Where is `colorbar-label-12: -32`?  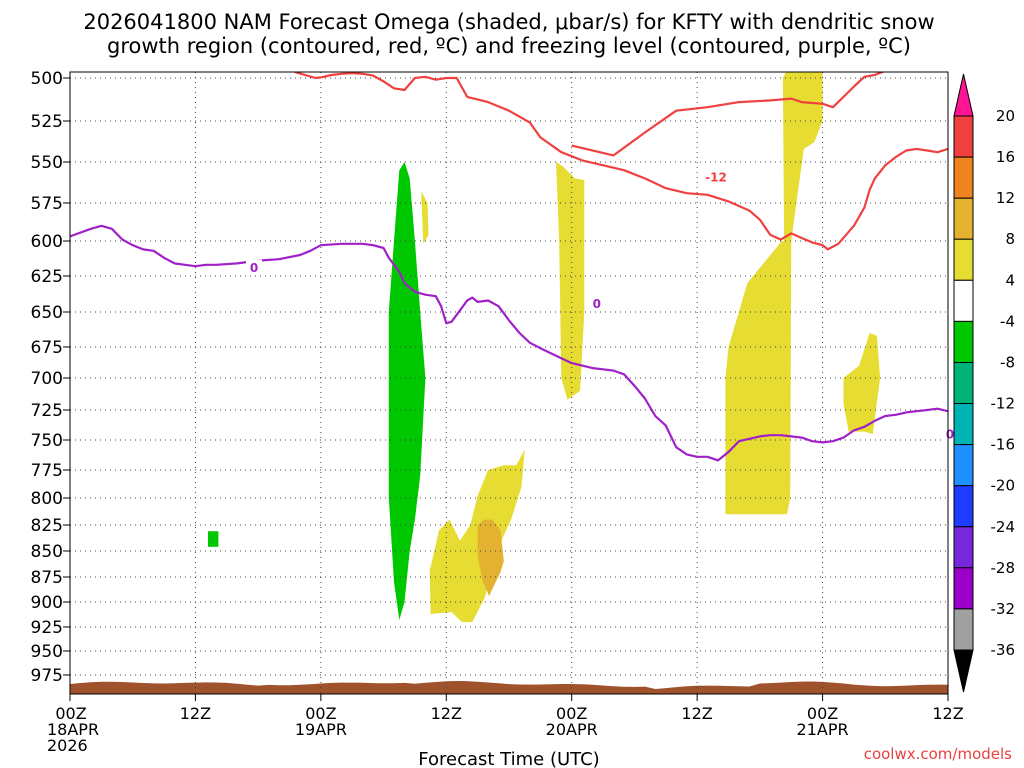 colorbar-label-12: -32 is located at coordinates (1003, 609).